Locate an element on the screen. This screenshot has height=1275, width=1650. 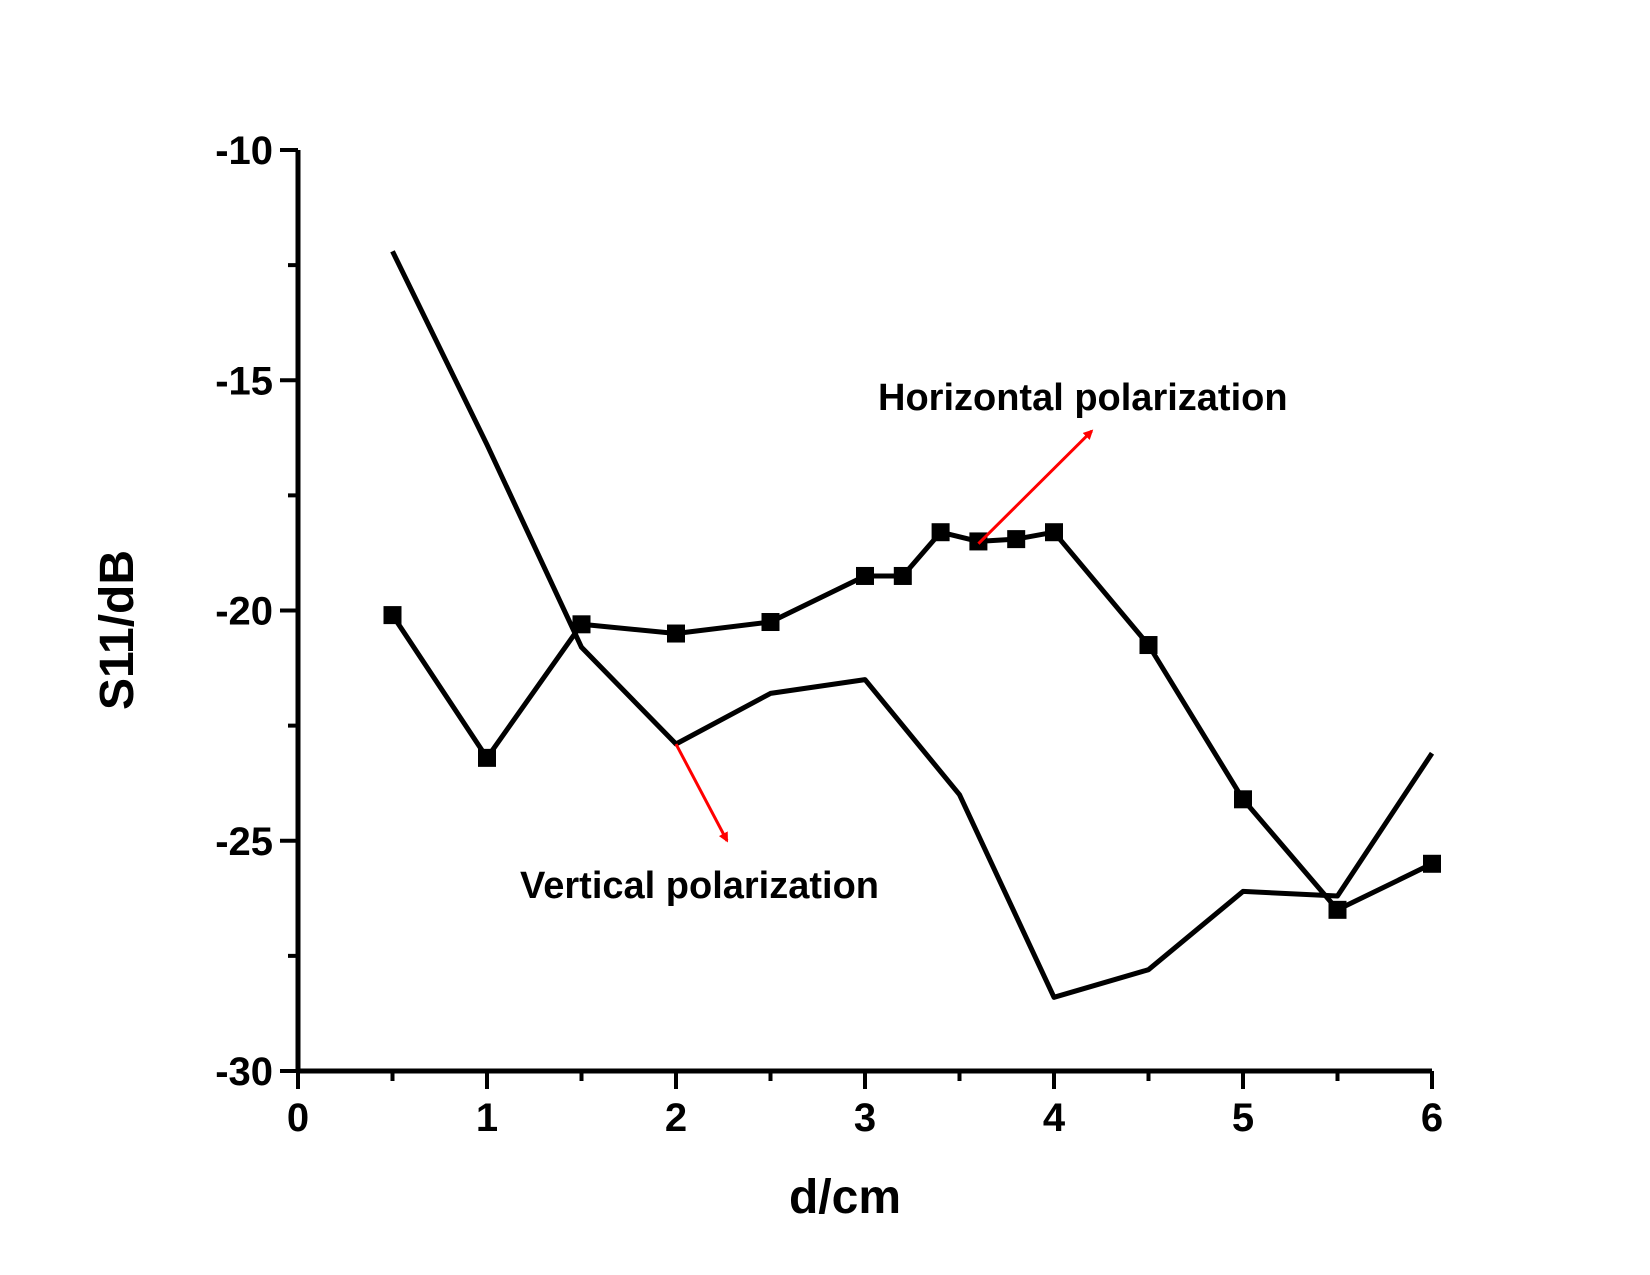
x-tick-label: 6 is located at coordinates (1432, 1118).